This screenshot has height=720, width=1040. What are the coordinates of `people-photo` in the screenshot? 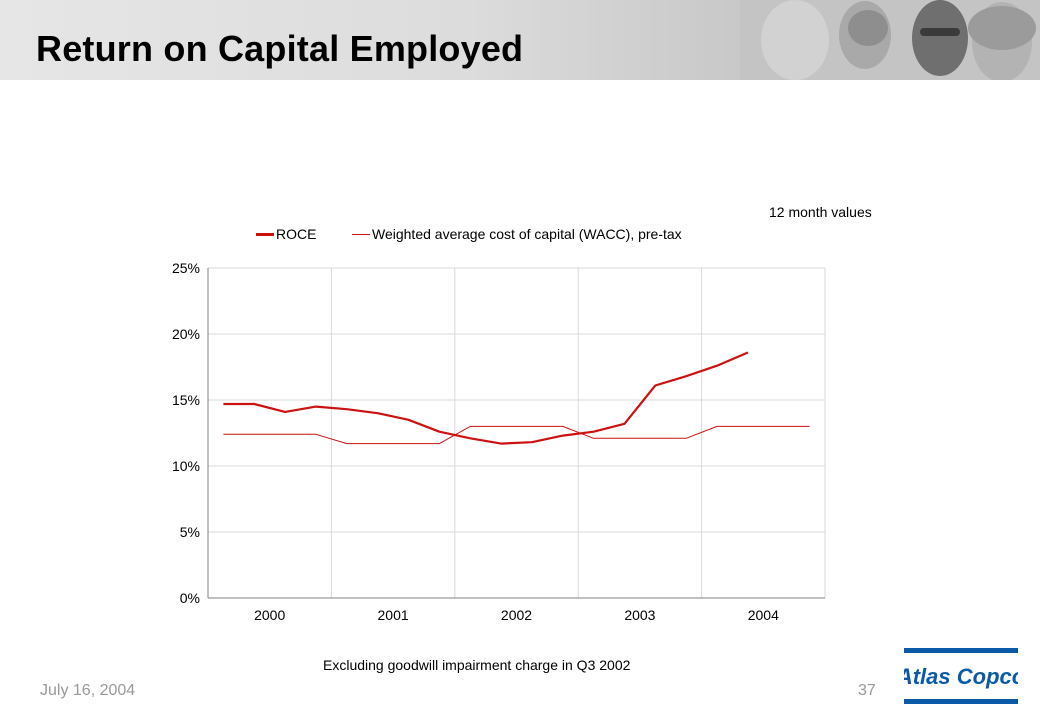 It's located at (890, 40).